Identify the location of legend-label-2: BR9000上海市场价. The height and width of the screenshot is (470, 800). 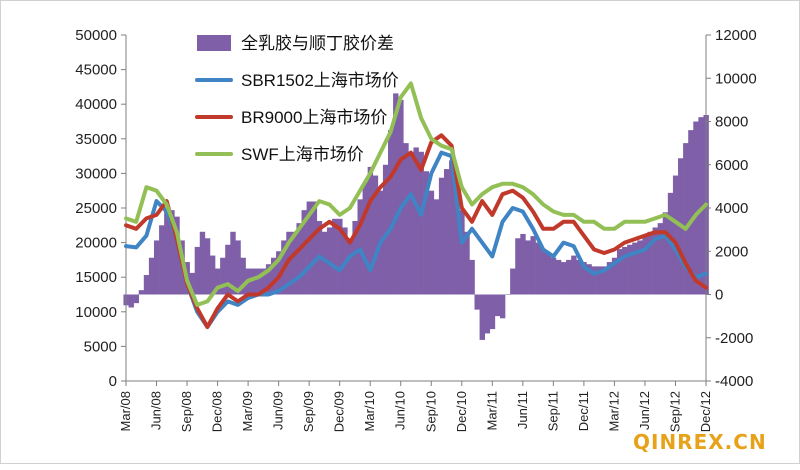
(314, 117).